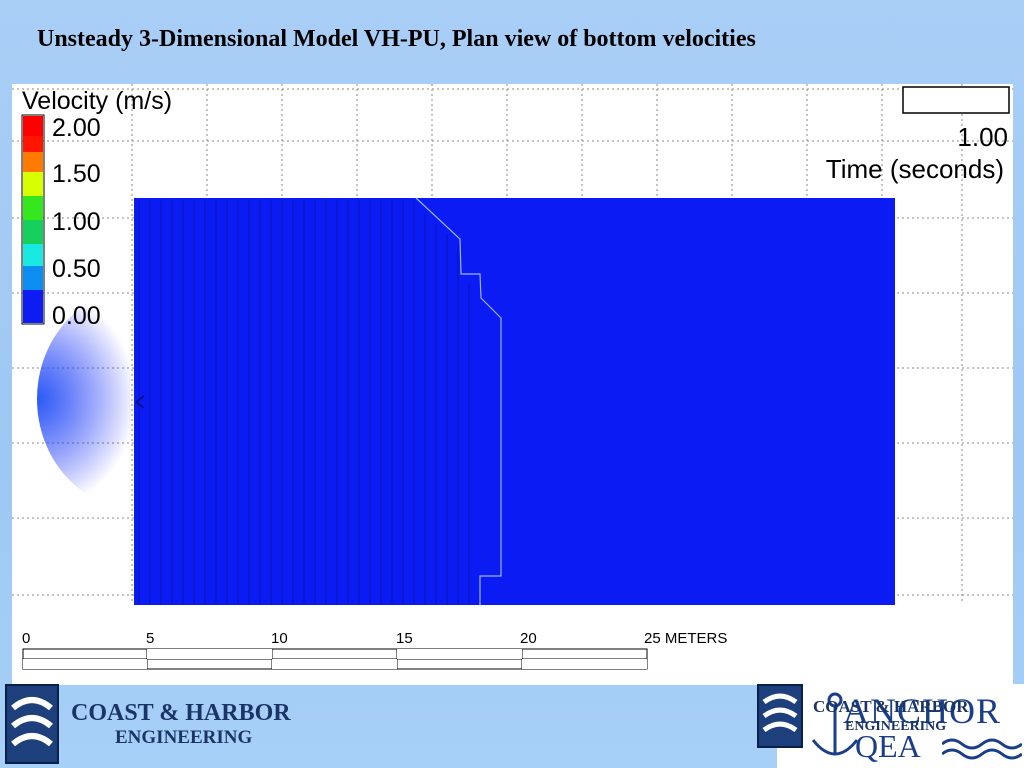 This screenshot has width=1024, height=768. Describe the element at coordinates (76, 222) in the screenshot. I see `legend-label-1.00: 1.00` at that location.